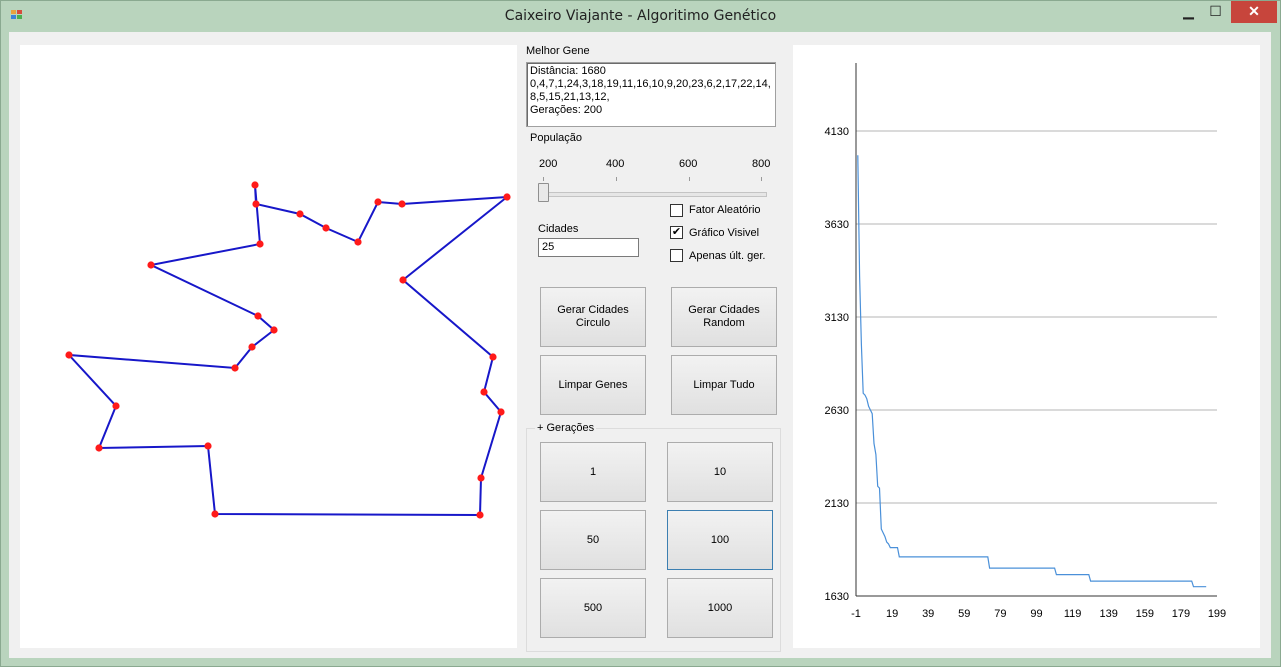  I want to click on x-tick-label: 99, so click(1036, 614).